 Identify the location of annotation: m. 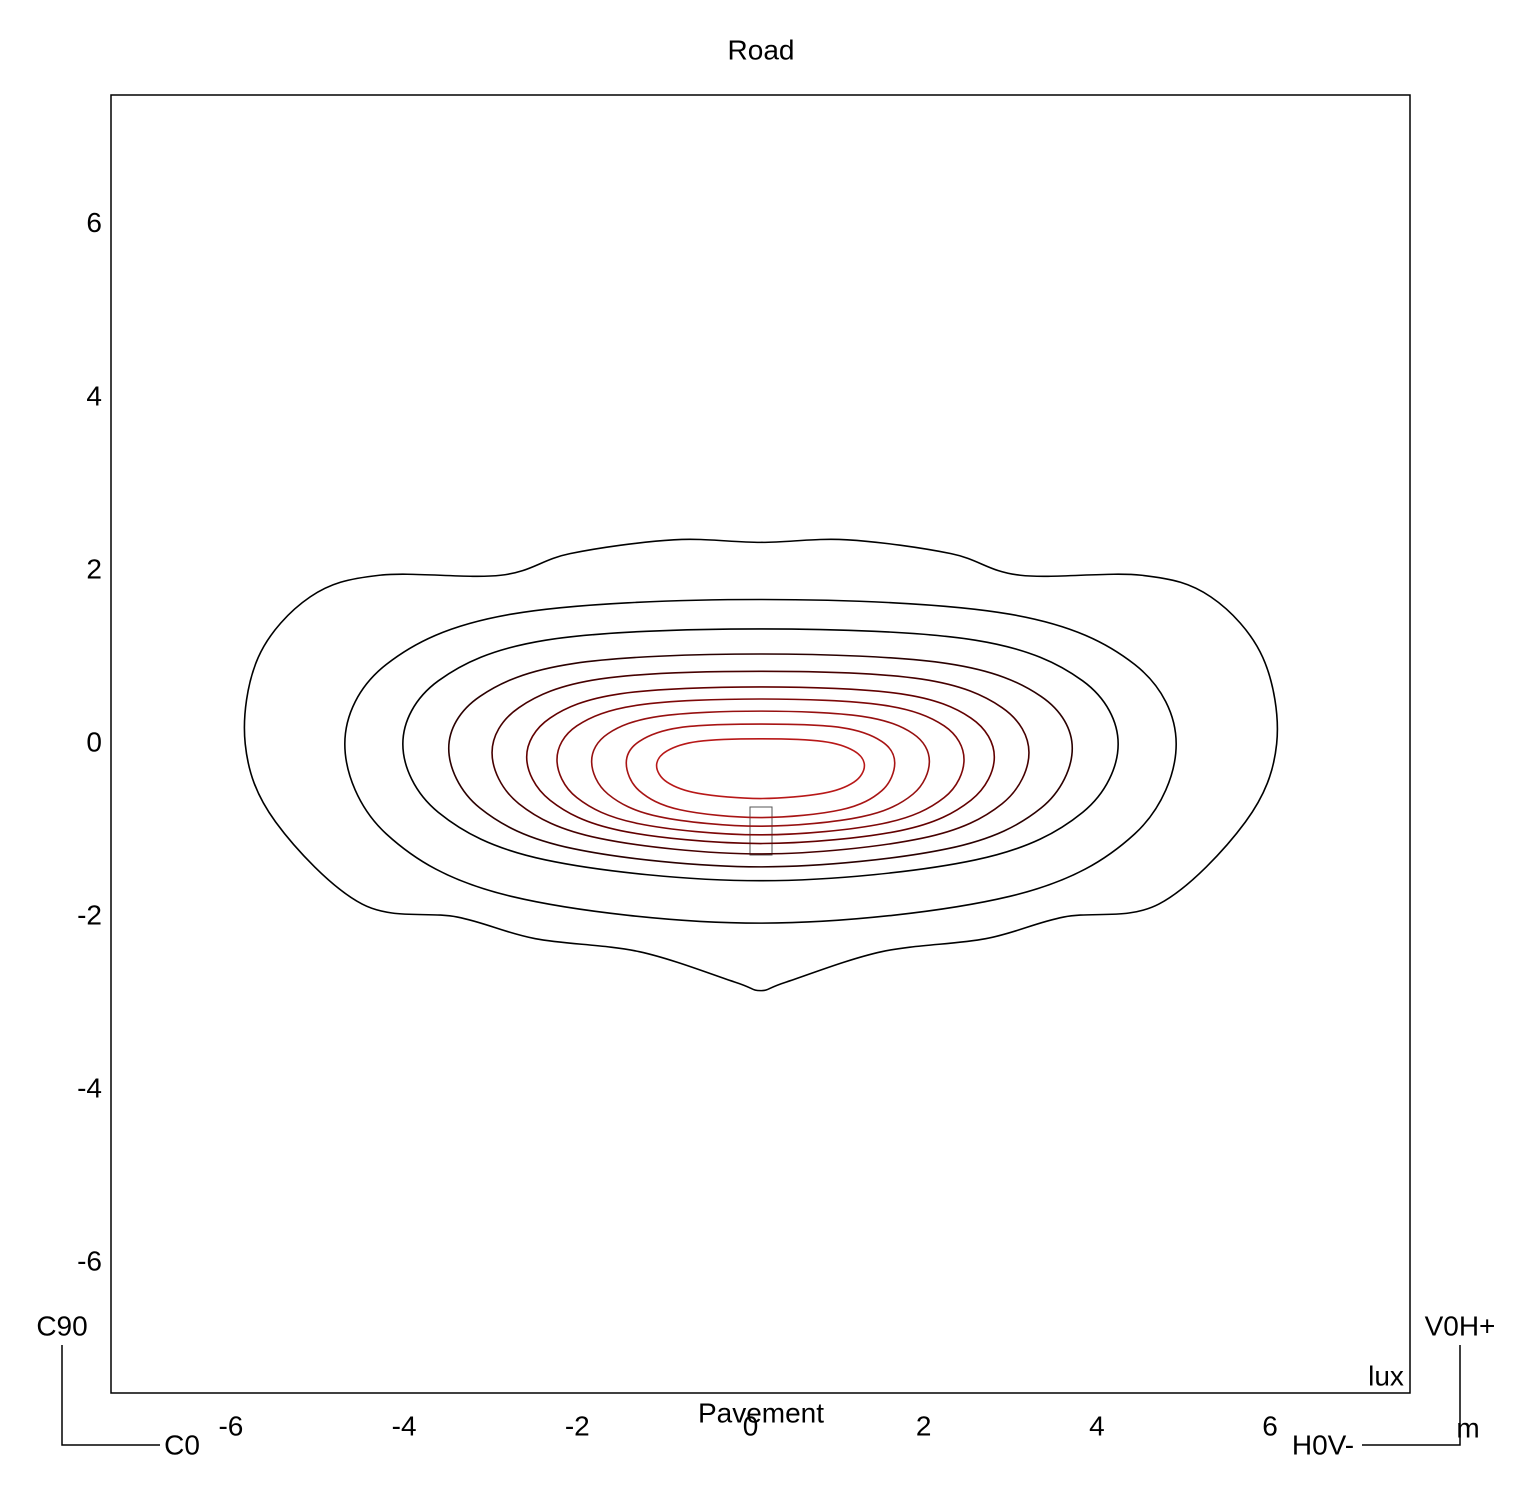
(1467, 1427).